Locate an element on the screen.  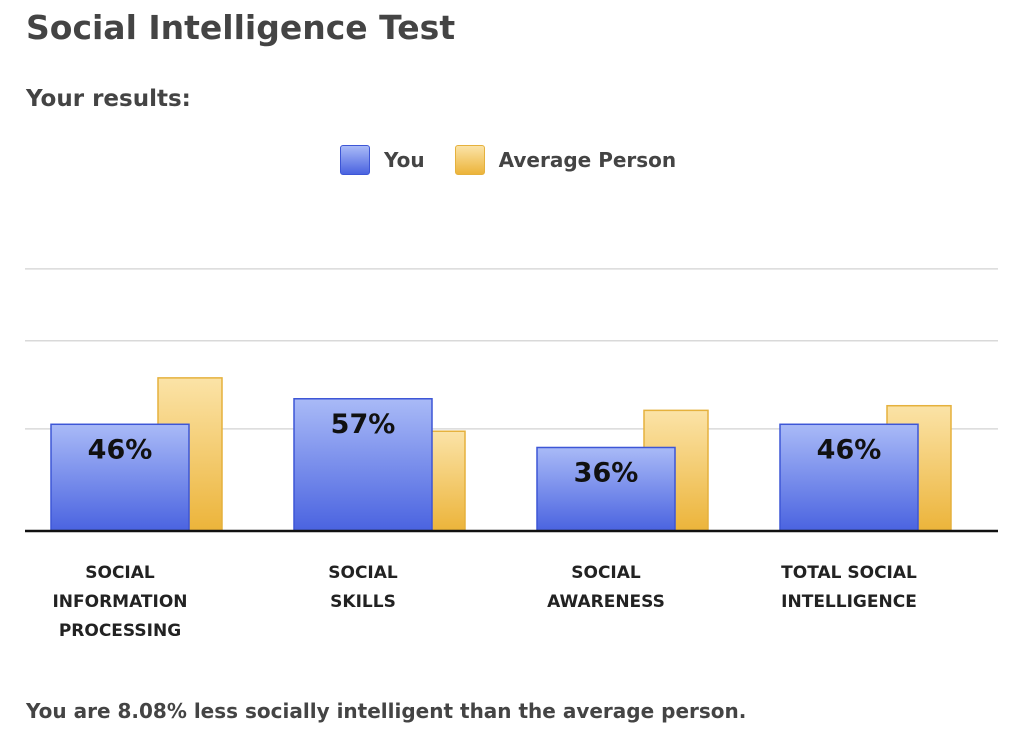
results-subtitle: Your results: is located at coordinates (108, 99).